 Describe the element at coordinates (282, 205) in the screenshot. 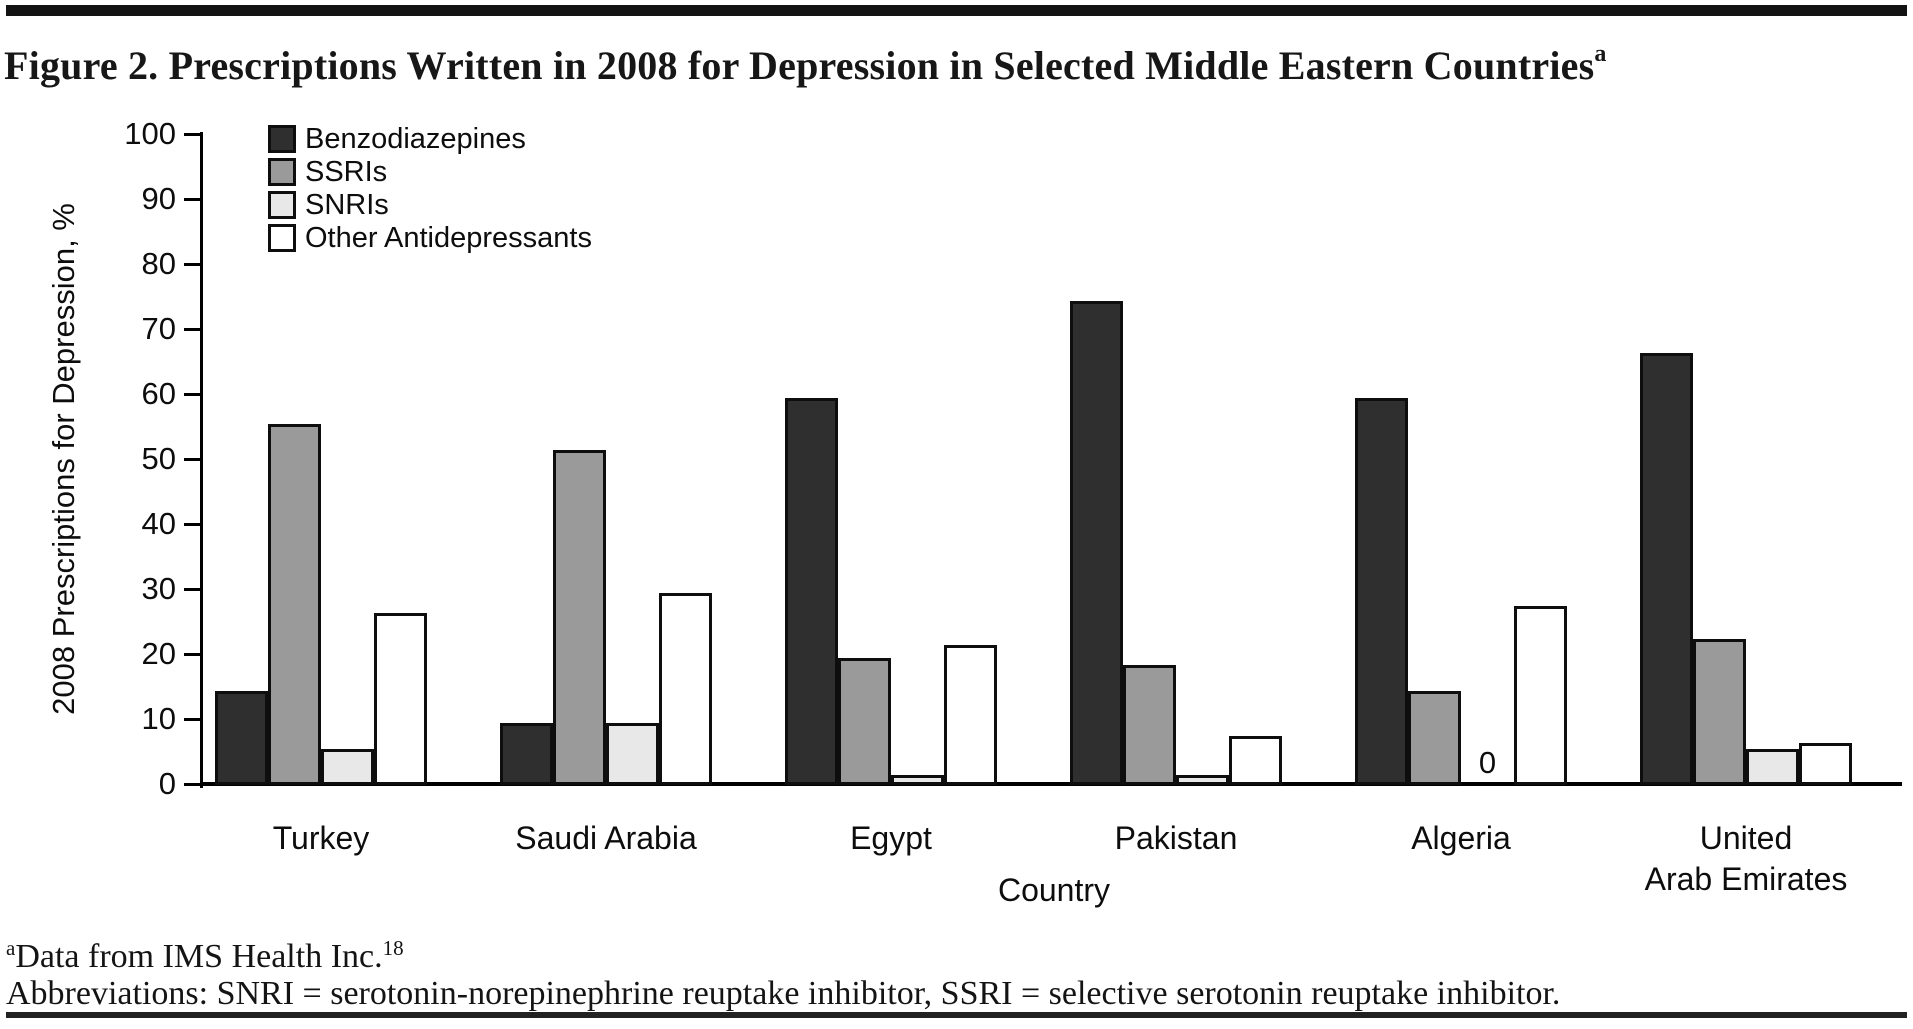

I see `legend-swatch-snris` at that location.